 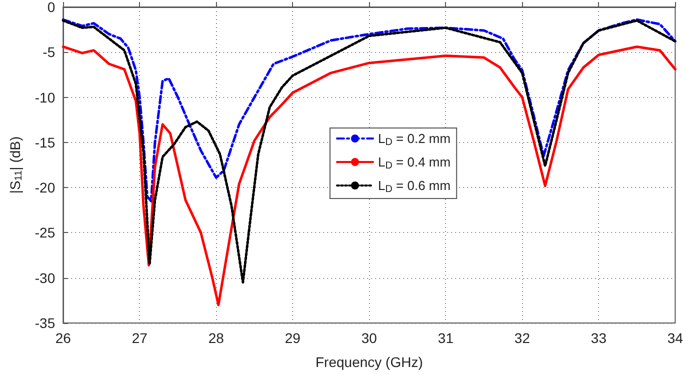 I want to click on y-tick-label: -5, so click(x=49, y=52).